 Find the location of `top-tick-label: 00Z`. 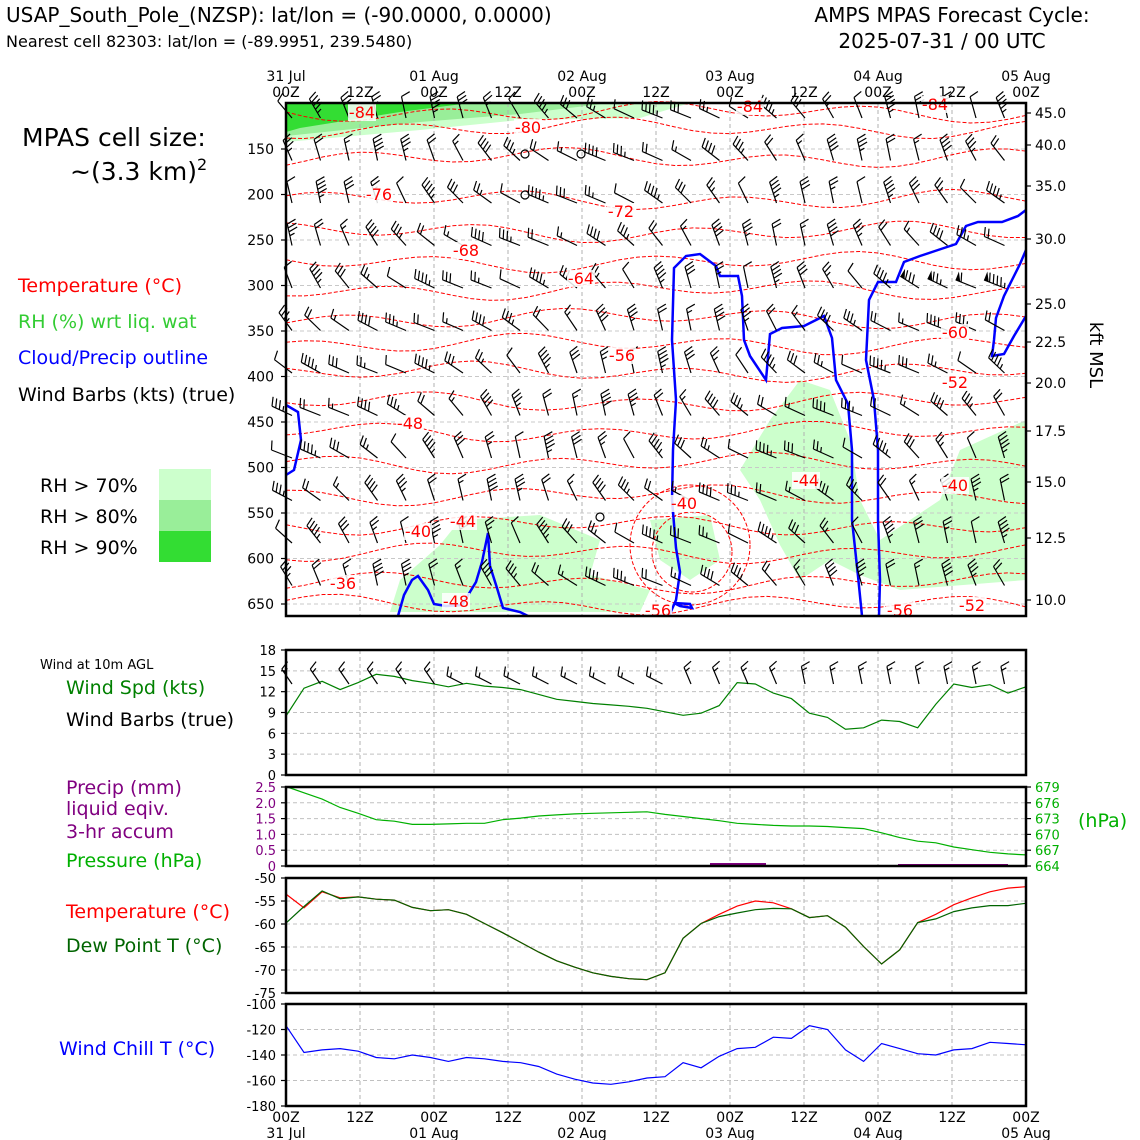

top-tick-label: 00Z is located at coordinates (285, 93).